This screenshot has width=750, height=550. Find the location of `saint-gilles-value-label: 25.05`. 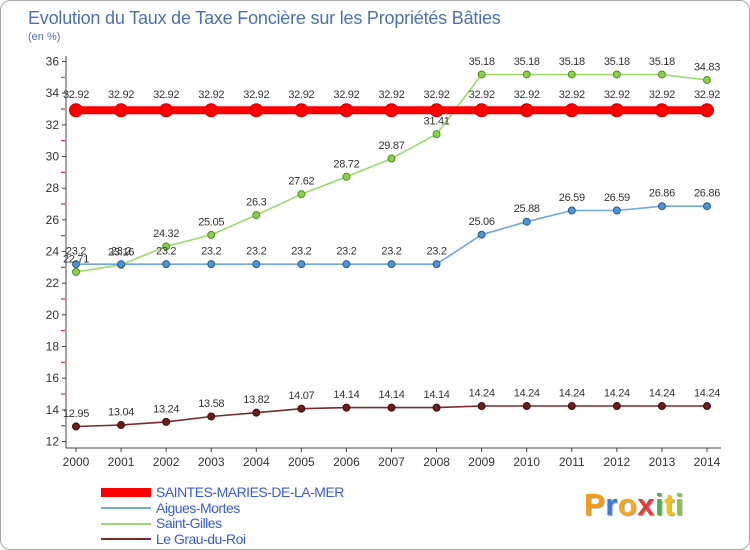

saint-gilles-value-label: 25.05 is located at coordinates (211, 222).